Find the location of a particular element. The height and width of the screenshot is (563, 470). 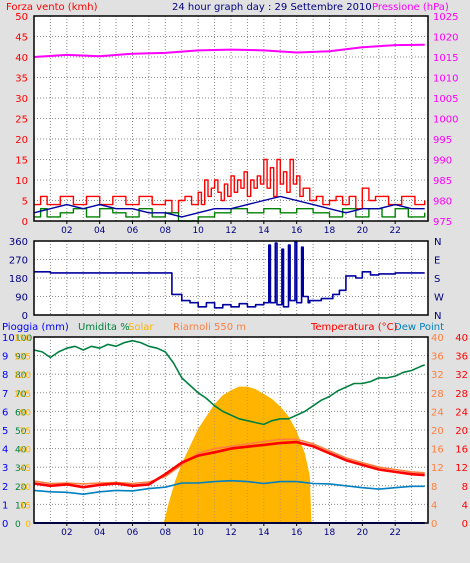

p3-rain-tick: 3 is located at coordinates (5, 468).